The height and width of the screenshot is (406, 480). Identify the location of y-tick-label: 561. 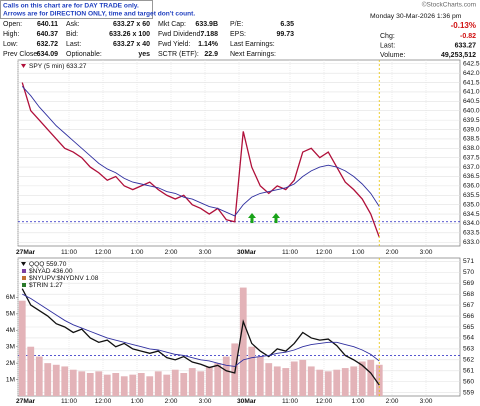
(468, 371).